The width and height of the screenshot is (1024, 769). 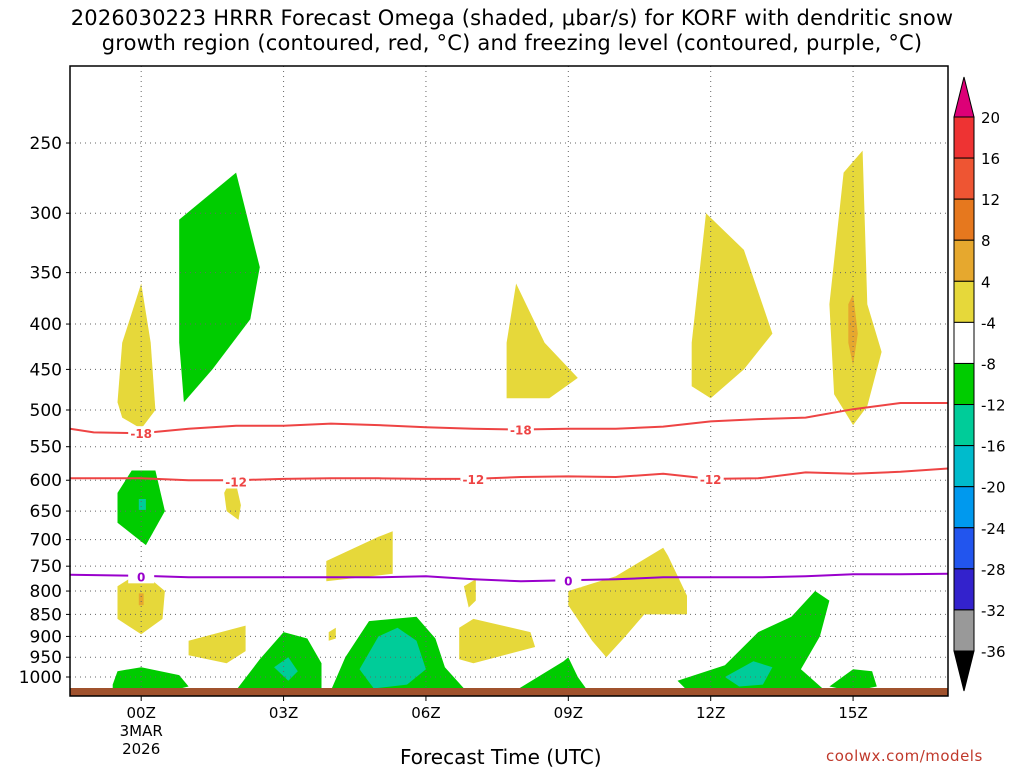 I want to click on colorbar-label--20: -20, so click(x=993, y=488).